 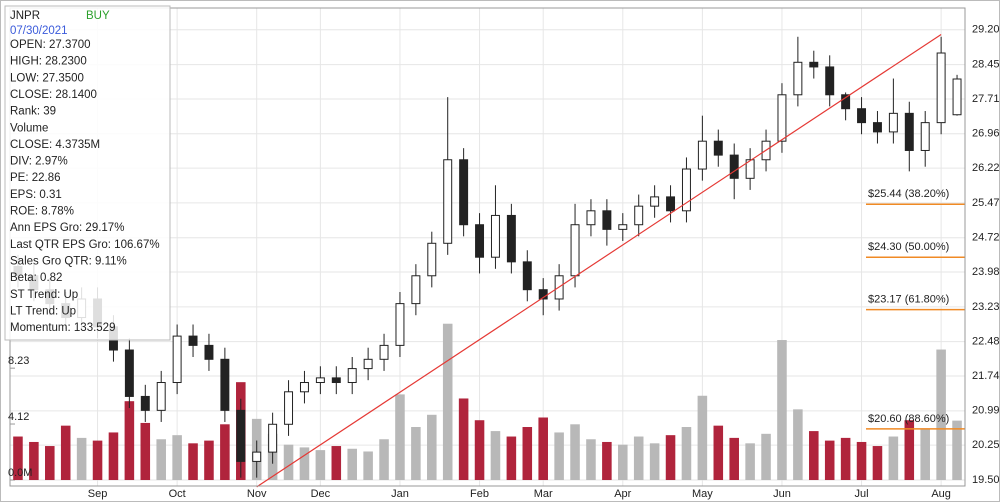 I want to click on info-line: Sales Gro QTR: 9.11%, so click(x=68, y=261).